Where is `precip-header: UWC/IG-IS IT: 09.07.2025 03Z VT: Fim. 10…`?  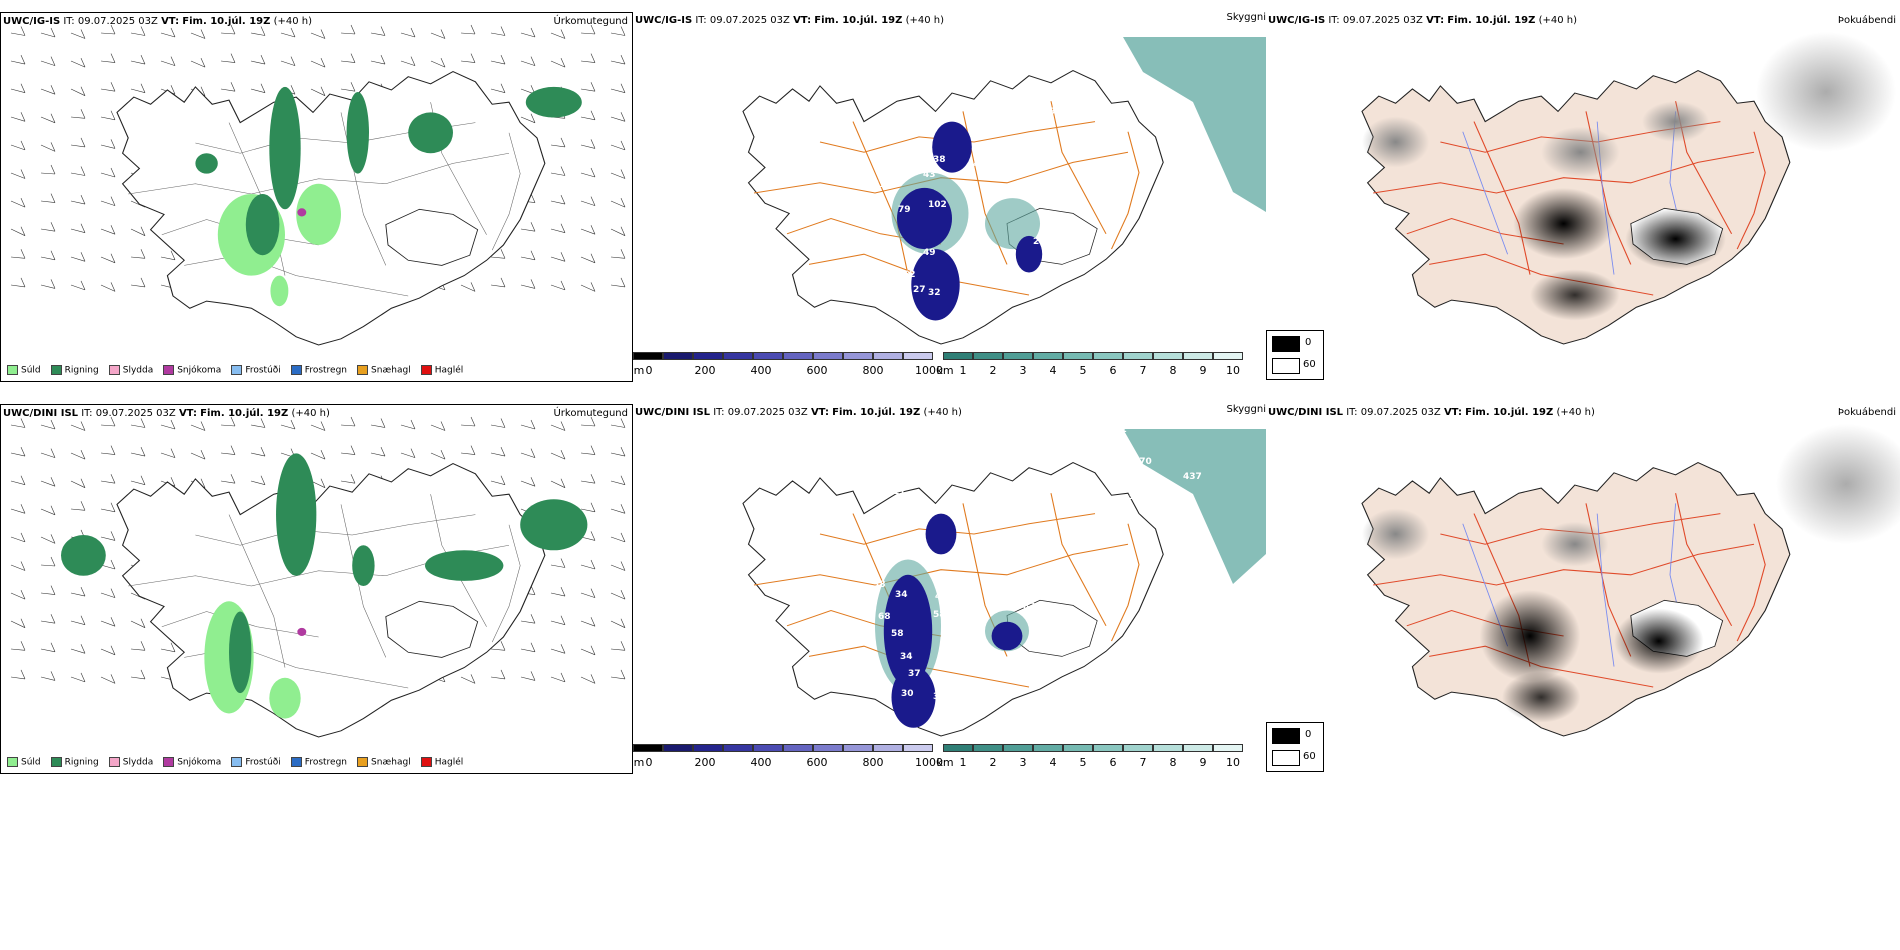
precip-header: UWC/IG-IS IT: 09.07.2025 03Z VT: Fim. 10… is located at coordinates (157, 21).